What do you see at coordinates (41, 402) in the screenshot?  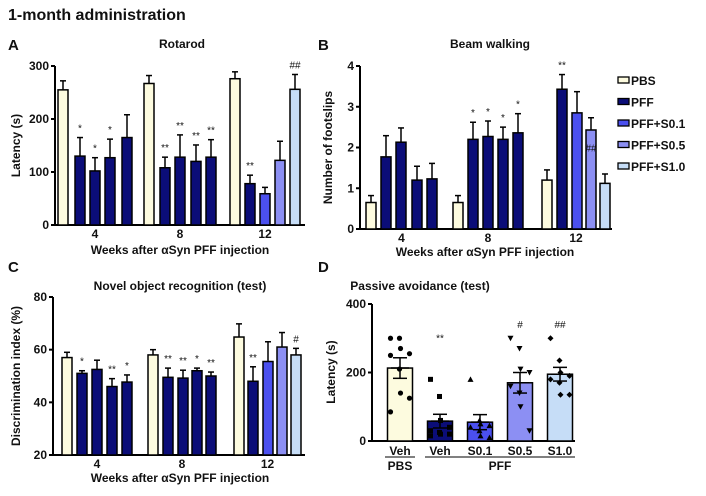 I see `y-tick-label: 40` at bounding box center [41, 402].